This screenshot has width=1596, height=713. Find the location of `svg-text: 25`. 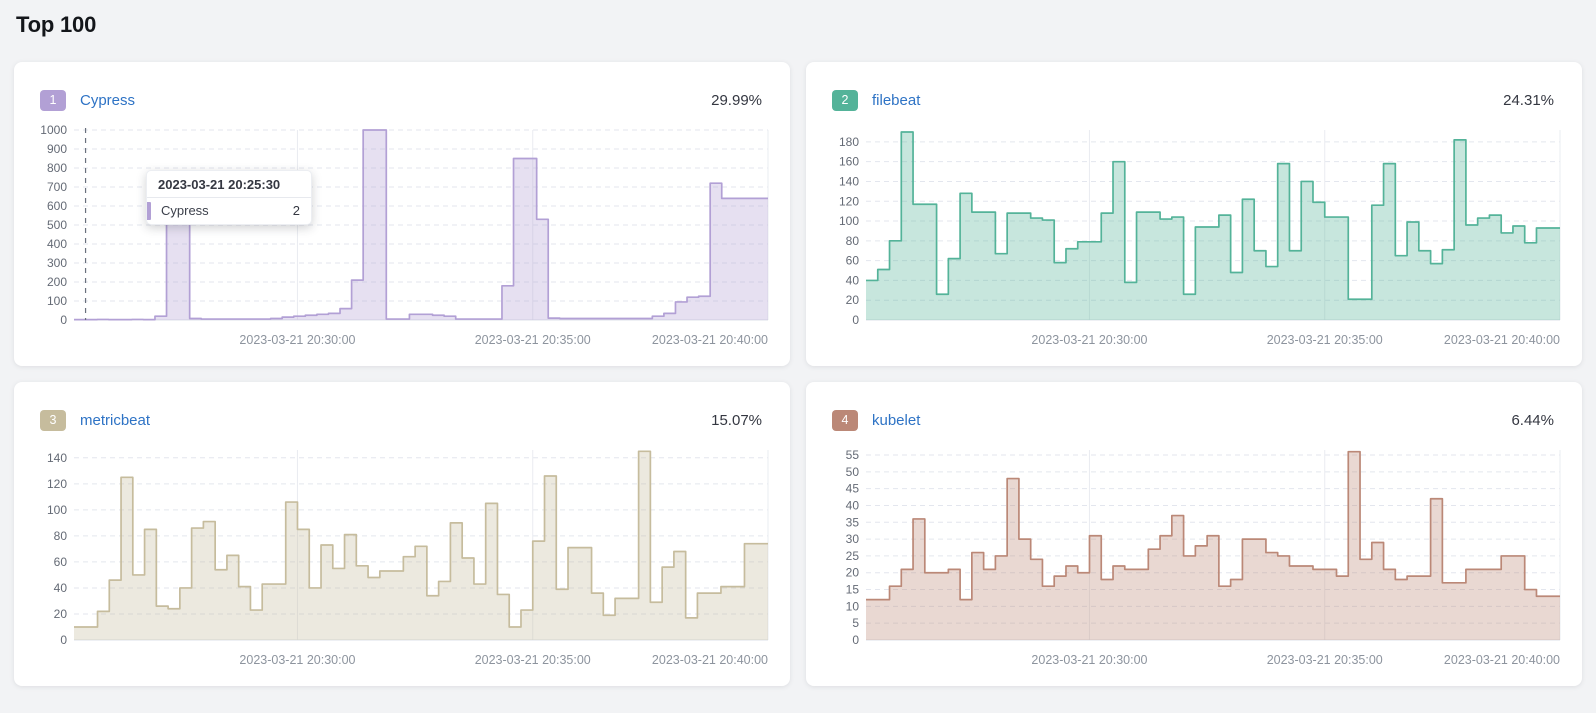

svg-text: 25 is located at coordinates (853, 556).